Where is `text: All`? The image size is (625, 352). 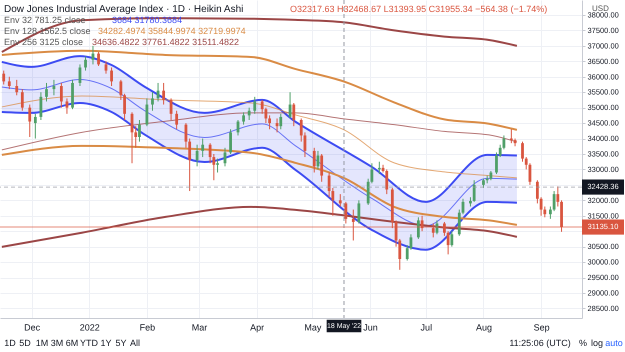 text: All is located at coordinates (135, 343).